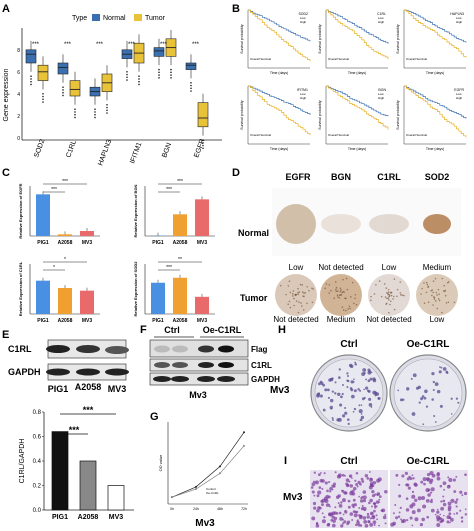  What do you see at coordinates (298, 177) in the screenshot?
I see `svg-text: EGFR` at bounding box center [298, 177].